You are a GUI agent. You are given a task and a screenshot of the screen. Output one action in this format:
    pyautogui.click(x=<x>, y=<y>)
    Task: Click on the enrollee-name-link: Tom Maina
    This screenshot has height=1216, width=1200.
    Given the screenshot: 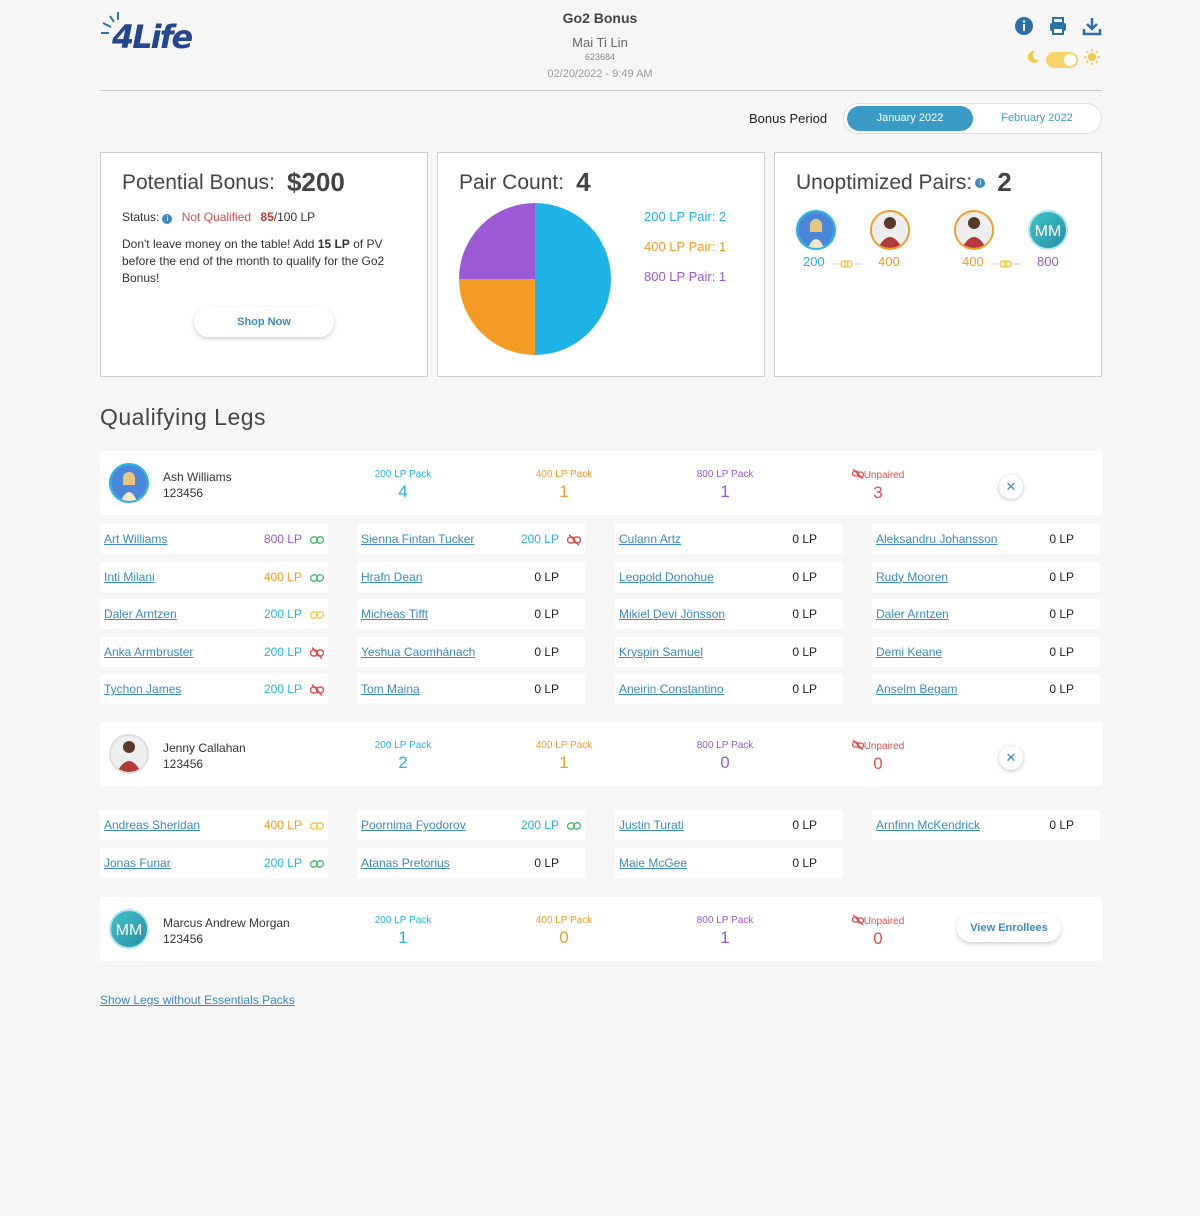 What is the action you would take?
    pyautogui.click(x=390, y=689)
    